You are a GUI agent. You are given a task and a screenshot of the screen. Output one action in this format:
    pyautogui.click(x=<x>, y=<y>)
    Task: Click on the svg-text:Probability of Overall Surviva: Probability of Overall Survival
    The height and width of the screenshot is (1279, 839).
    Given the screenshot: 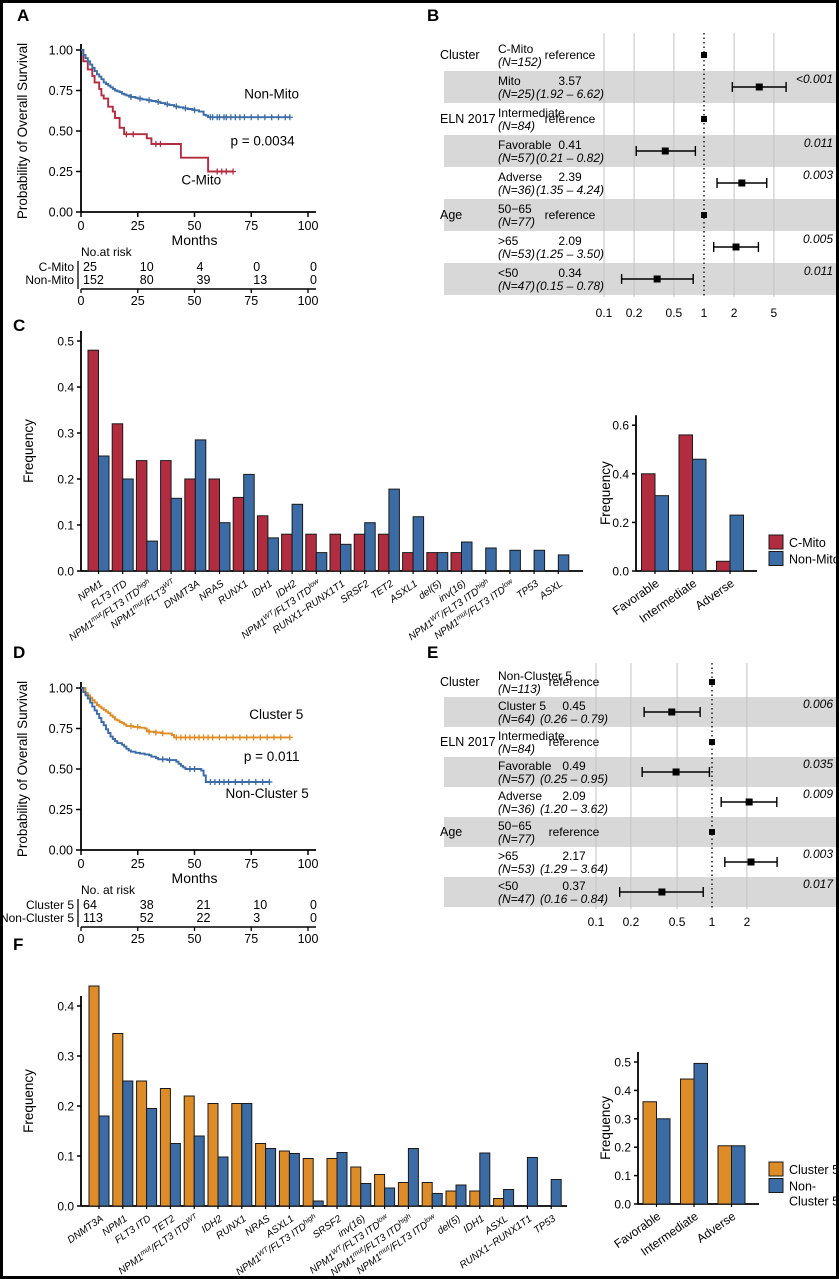 What is the action you would take?
    pyautogui.click(x=22, y=131)
    